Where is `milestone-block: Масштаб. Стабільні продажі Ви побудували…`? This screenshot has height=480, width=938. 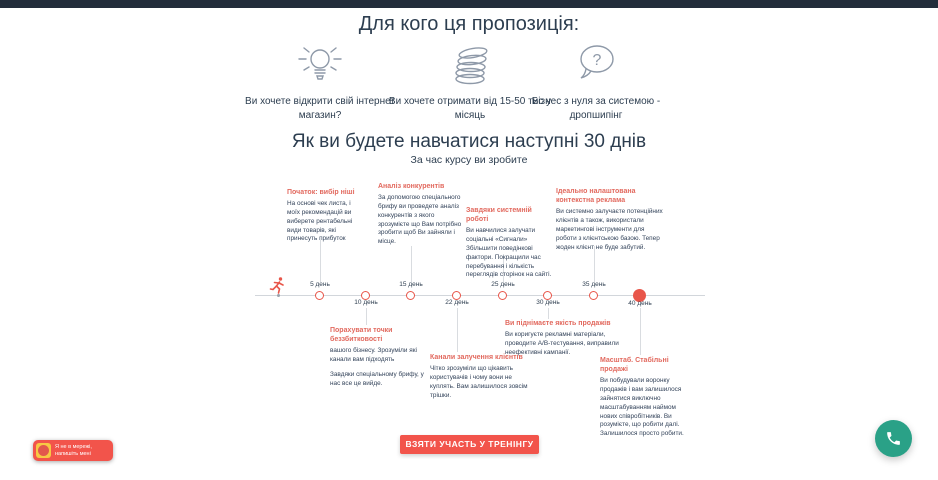
milestone-block: Масштаб. Стабільні продажі Ви побудували… is located at coordinates (642, 397).